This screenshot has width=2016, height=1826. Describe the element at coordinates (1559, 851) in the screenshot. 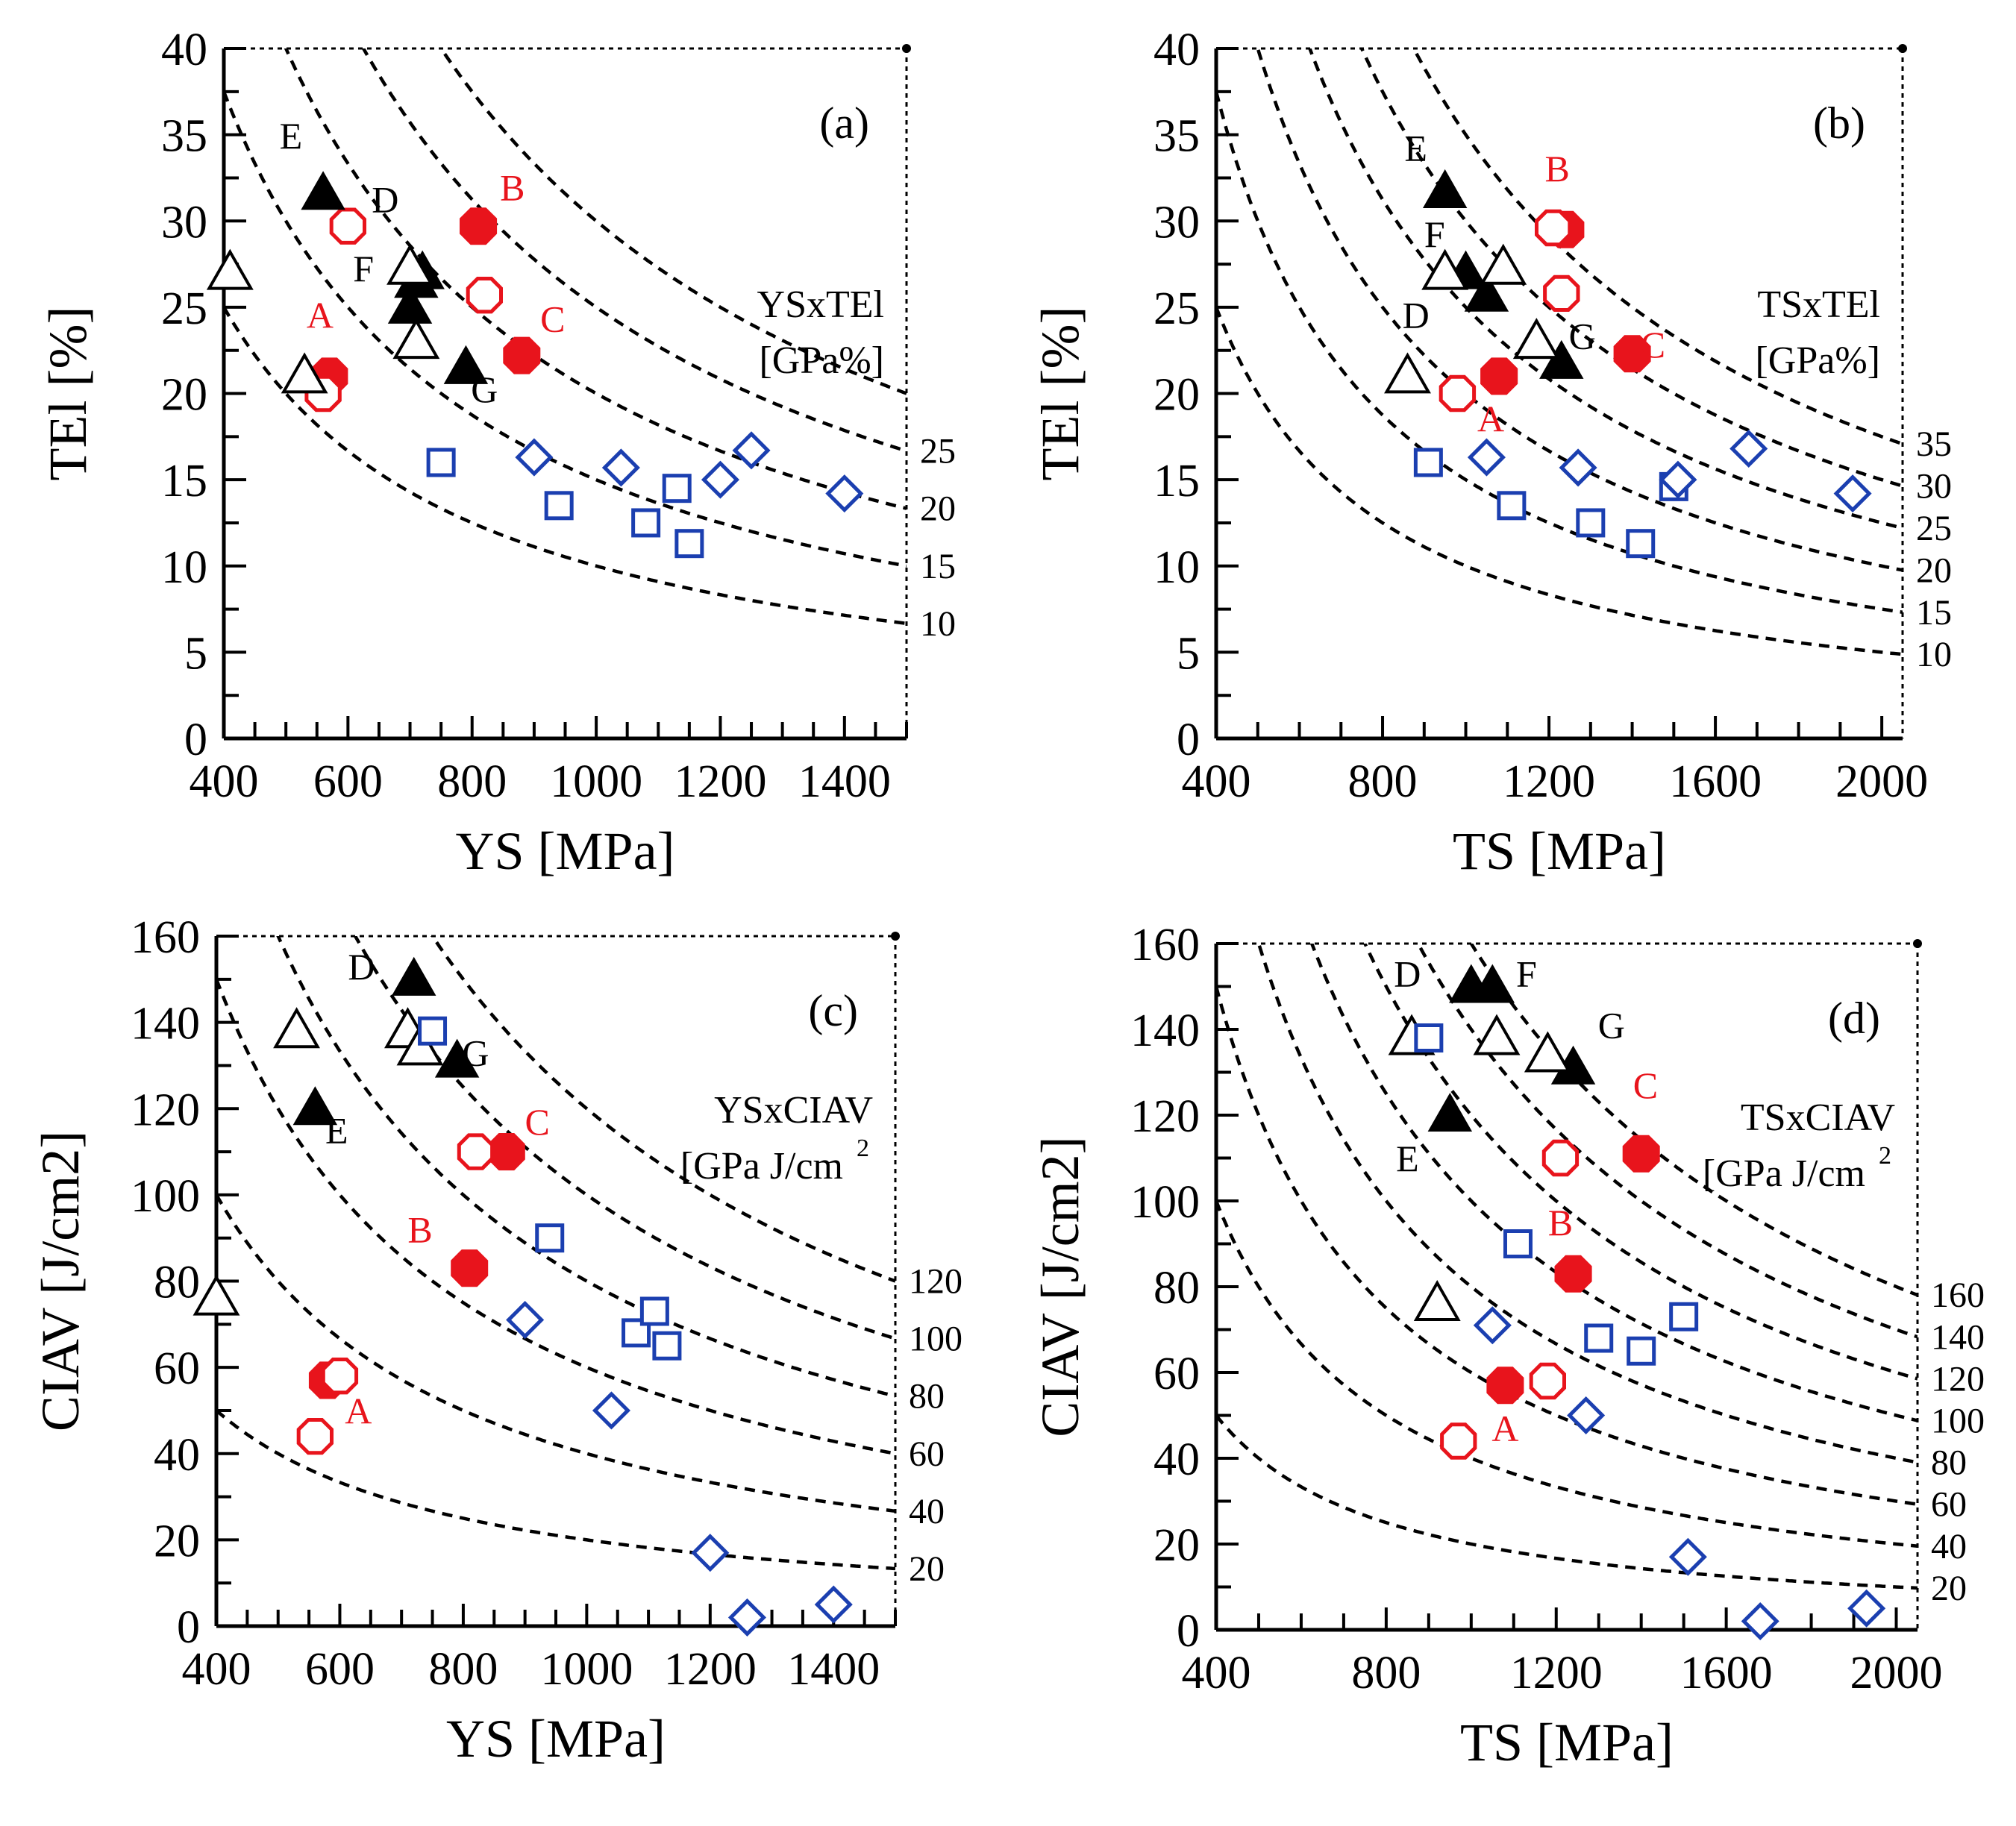

I see `x-axis-title: TS [MPa]` at that location.